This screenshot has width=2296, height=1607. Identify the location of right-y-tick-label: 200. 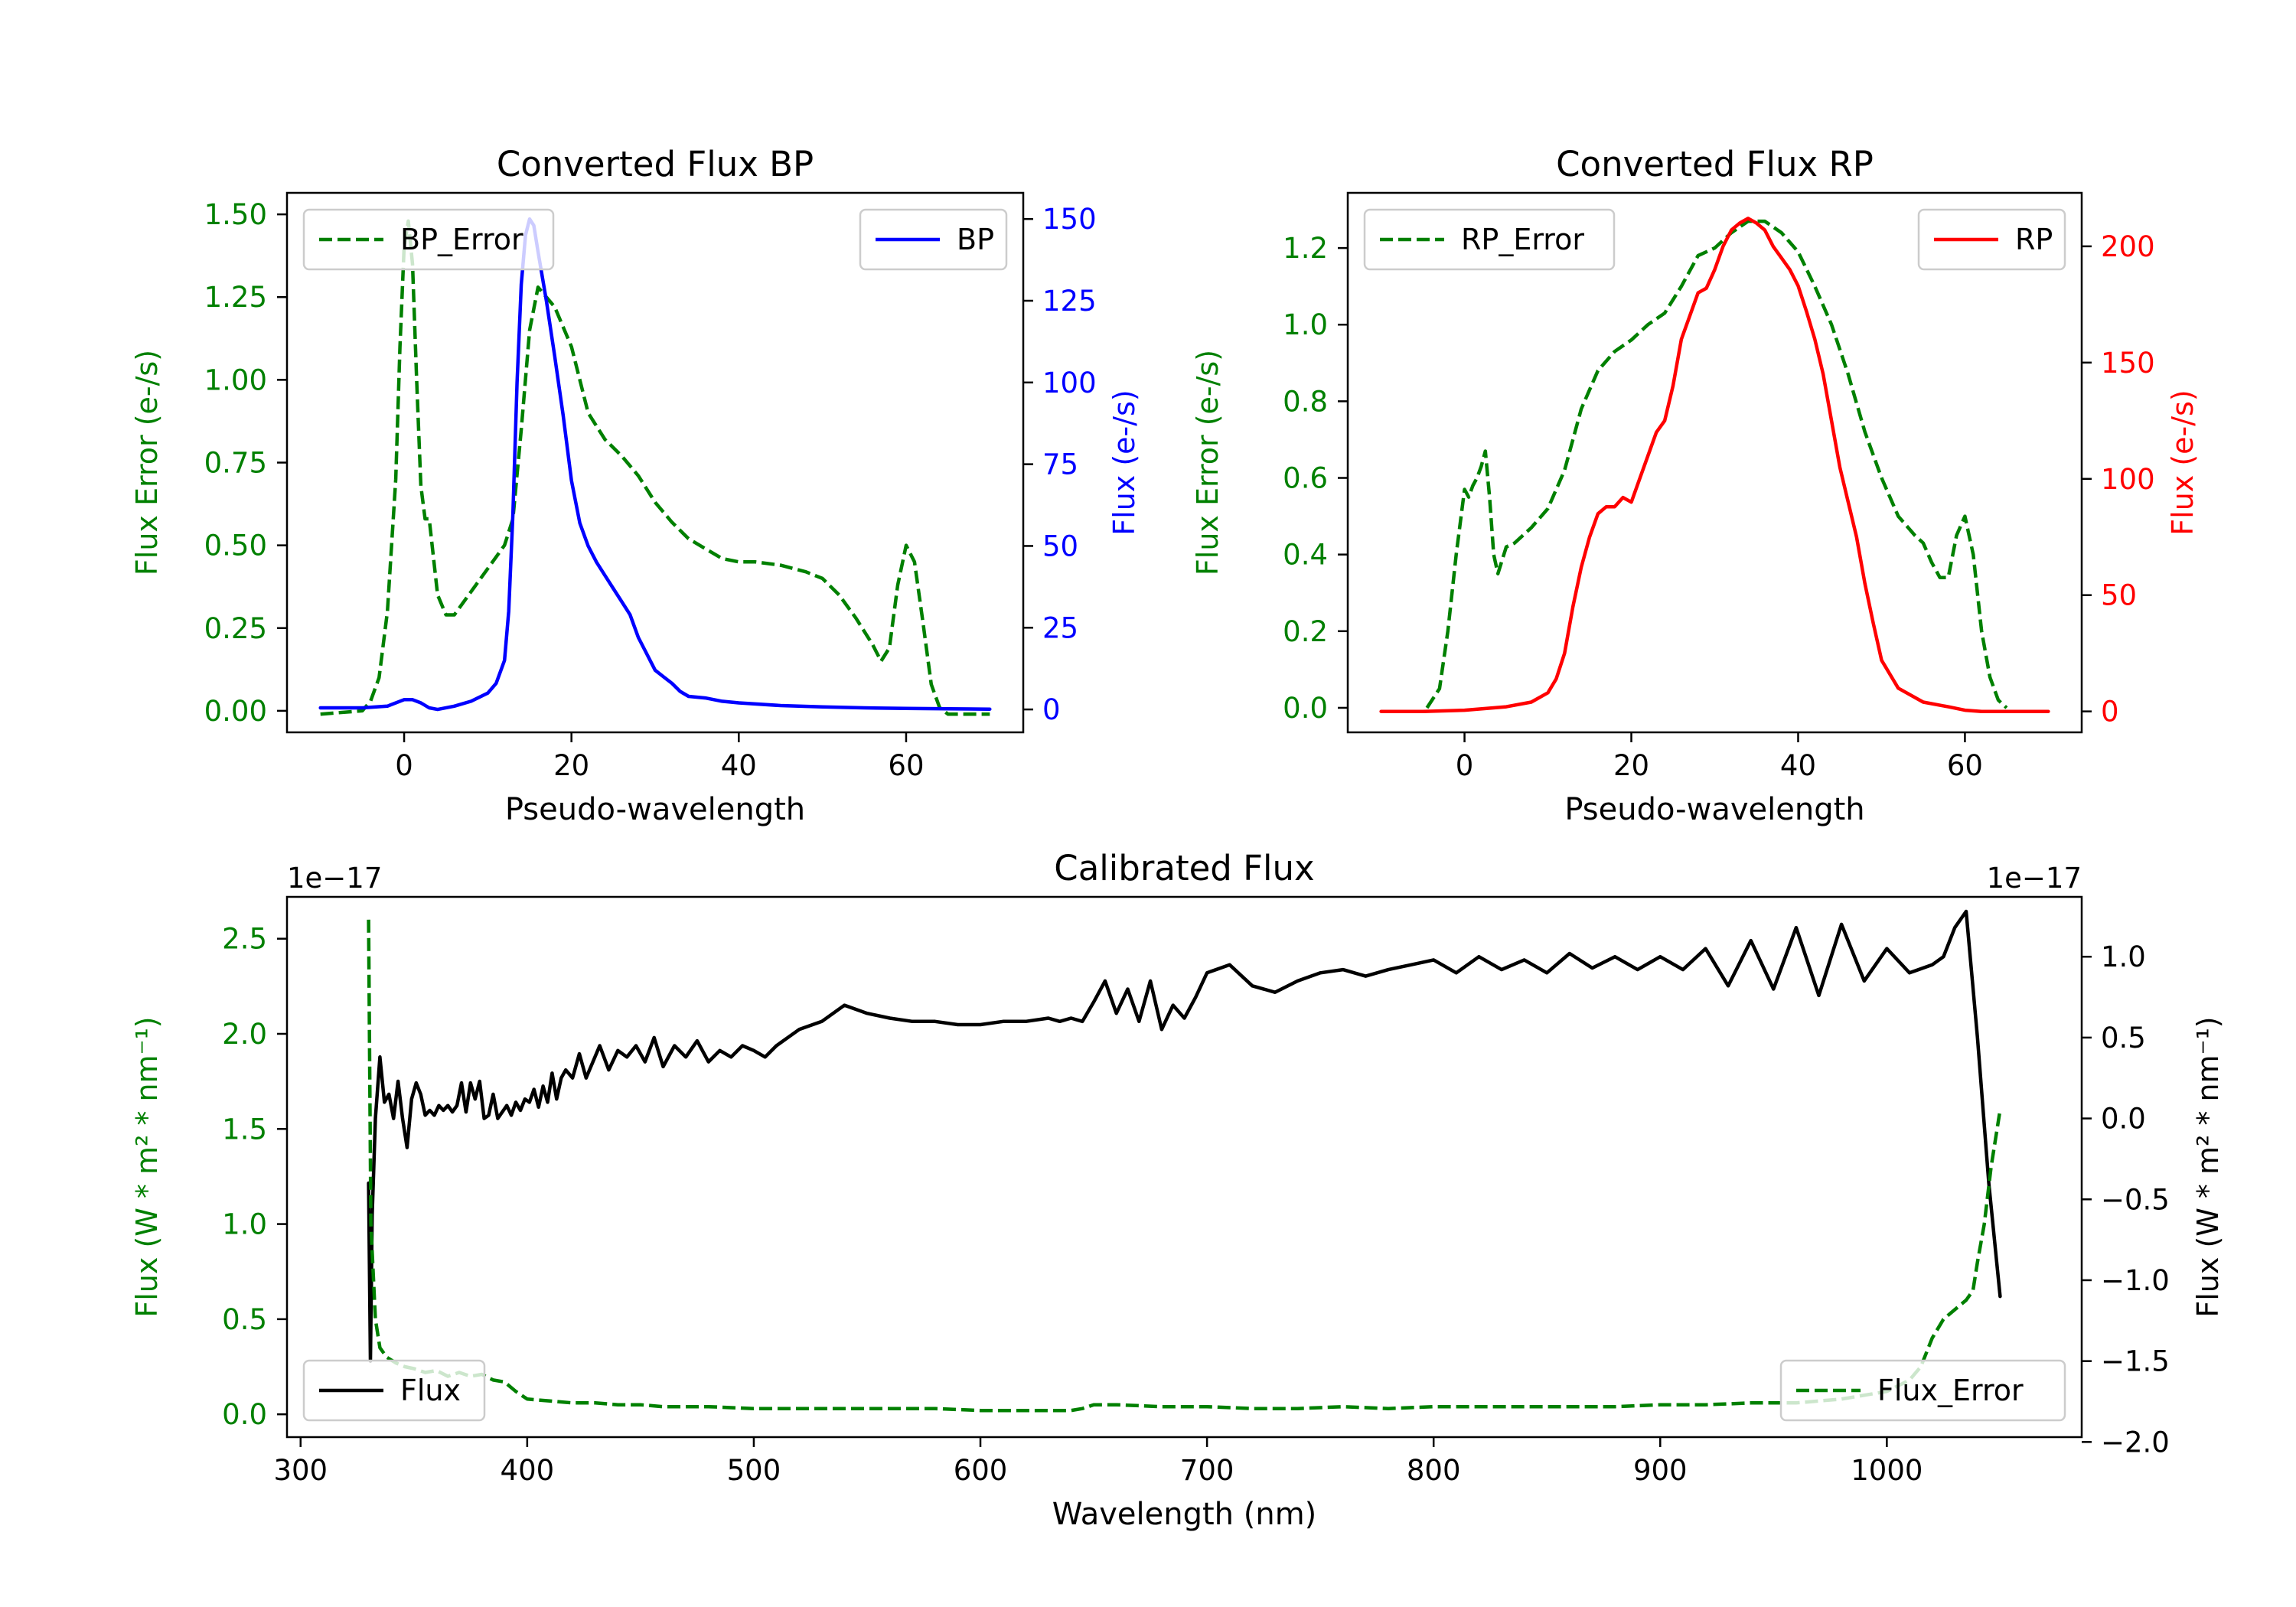
(2128, 246).